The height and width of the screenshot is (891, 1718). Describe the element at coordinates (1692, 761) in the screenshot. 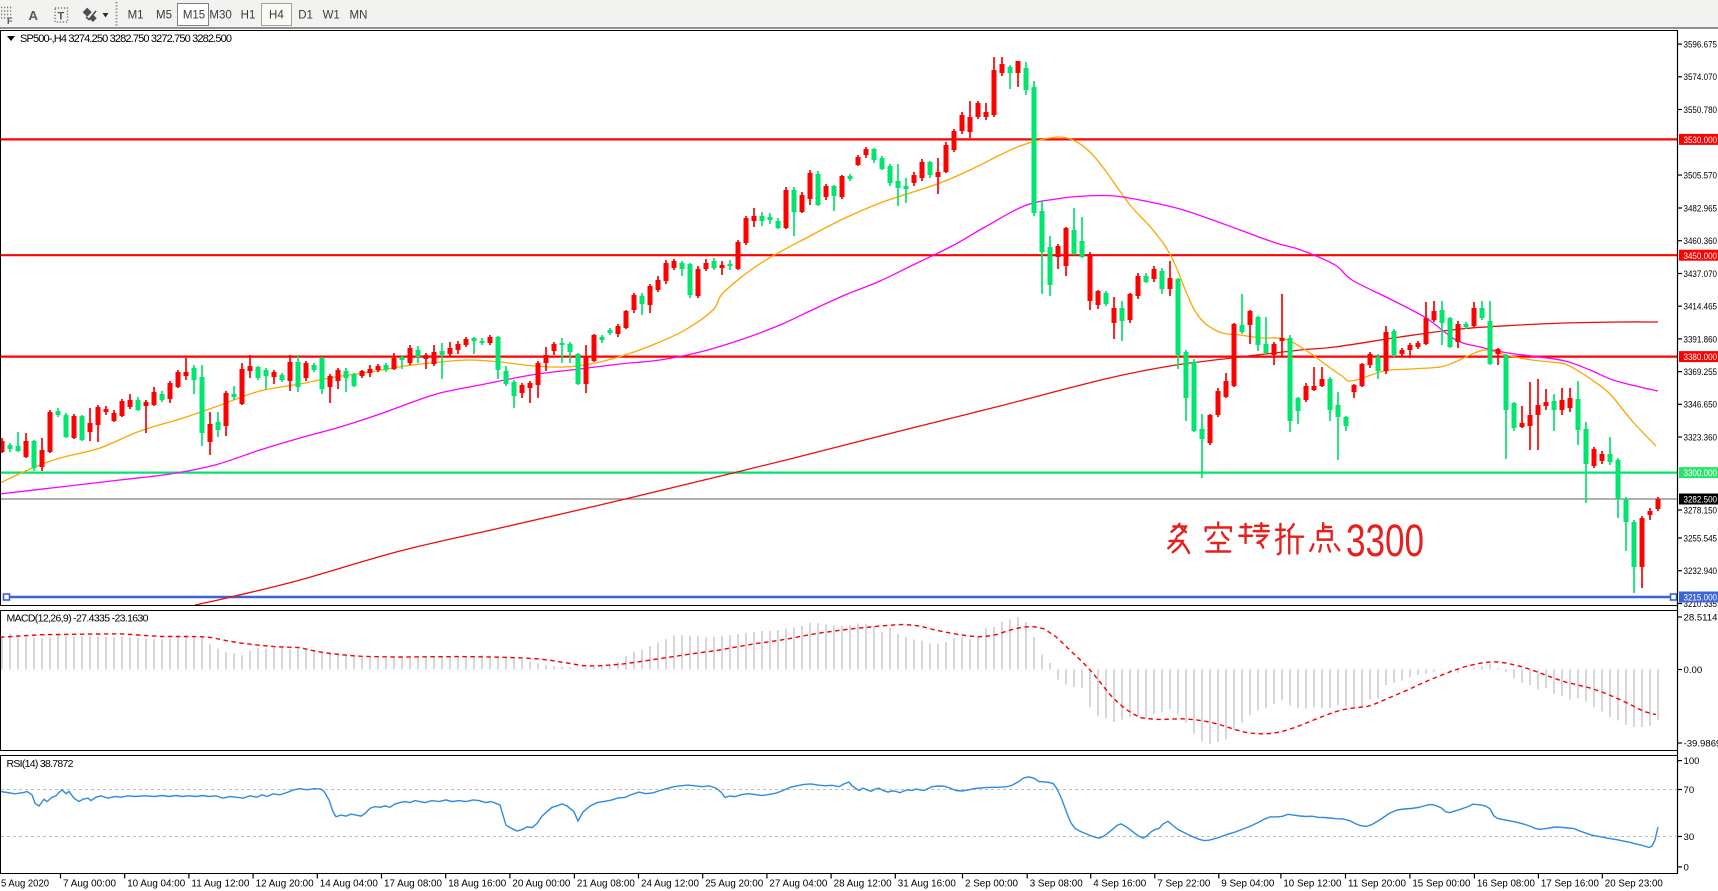

I see `svg-text: 100` at that location.